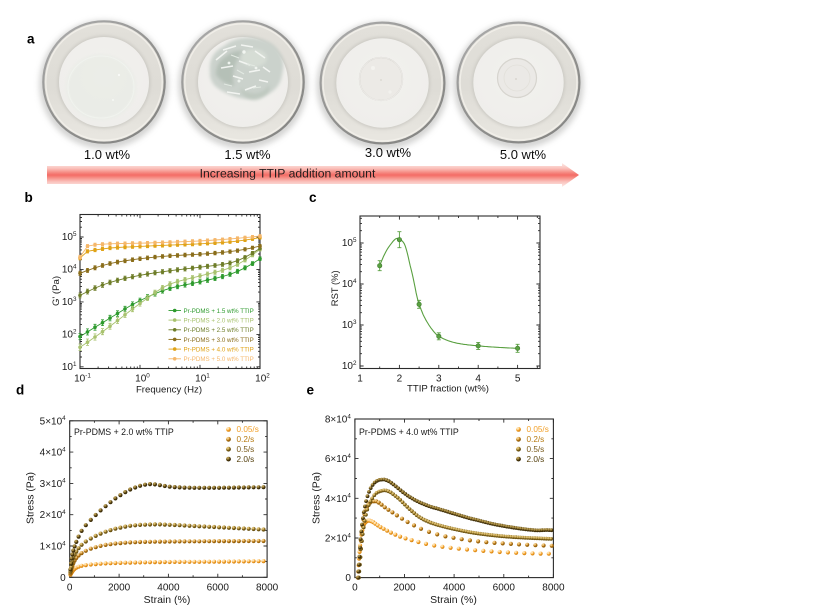  I want to click on svg-text: c, so click(313, 197).